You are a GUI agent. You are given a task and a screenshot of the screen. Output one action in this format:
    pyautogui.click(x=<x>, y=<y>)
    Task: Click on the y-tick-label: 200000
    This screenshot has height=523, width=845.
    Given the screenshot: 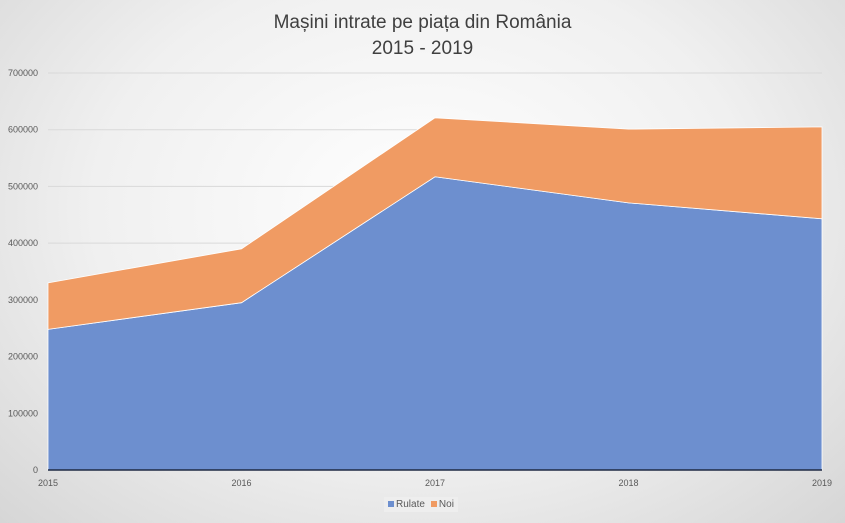 What is the action you would take?
    pyautogui.click(x=23, y=357)
    